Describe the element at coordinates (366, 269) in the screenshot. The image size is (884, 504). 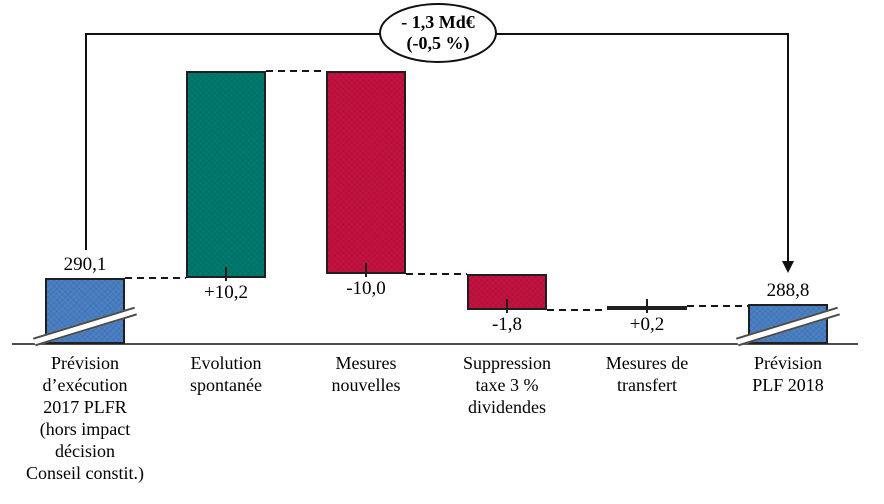
I see `axis-tick-mesures-nouvelles` at that location.